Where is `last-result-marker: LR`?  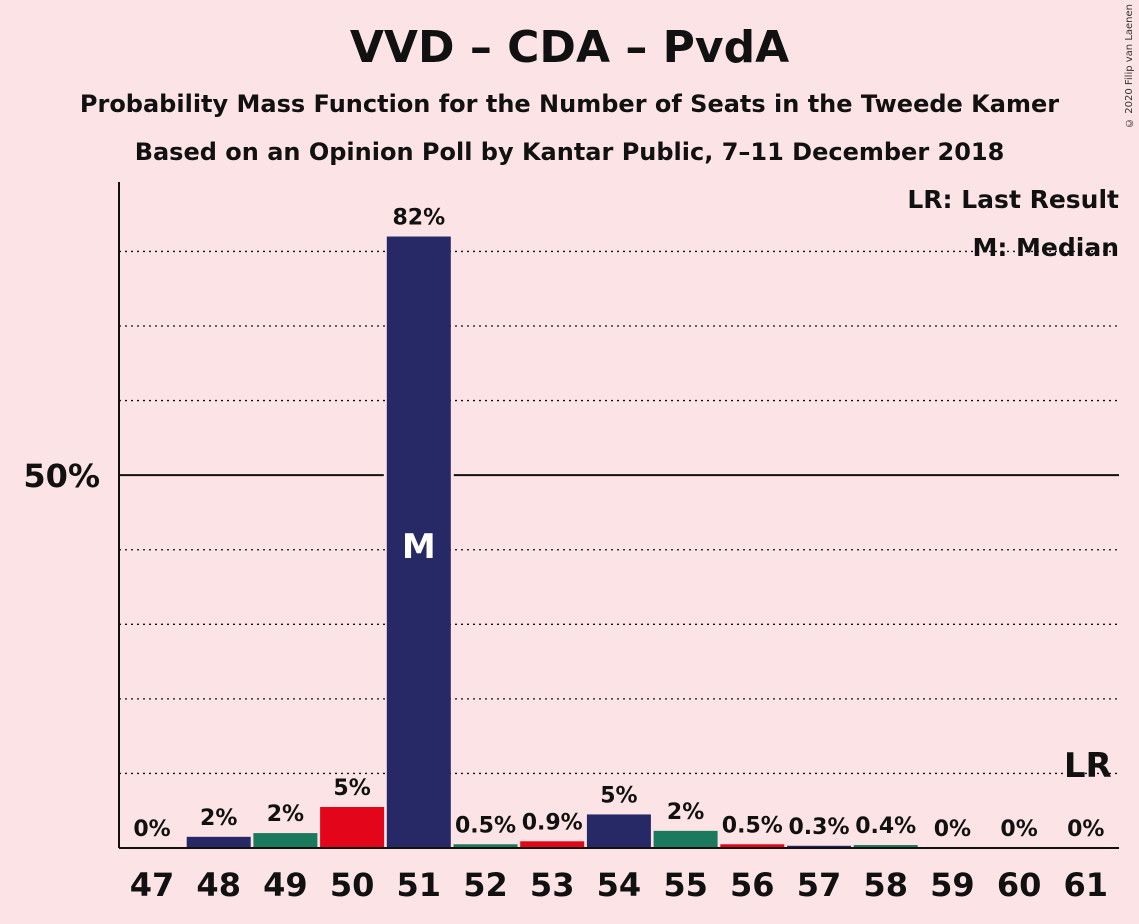
last-result-marker: LR is located at coordinates (1088, 766).